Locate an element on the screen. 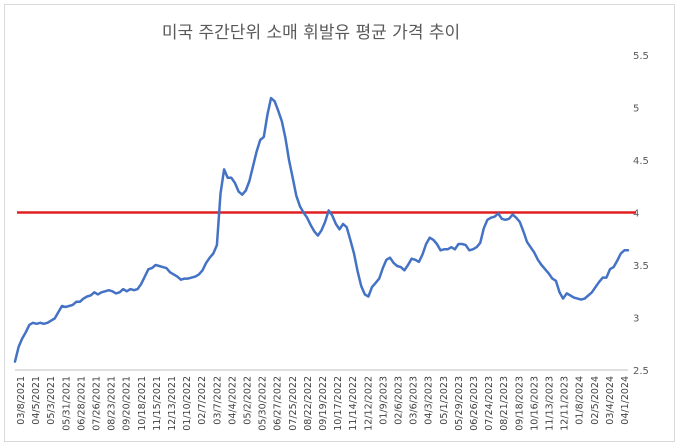 This screenshot has width=680, height=447. x-tick-label: 02/7/2022 is located at coordinates (202, 400).